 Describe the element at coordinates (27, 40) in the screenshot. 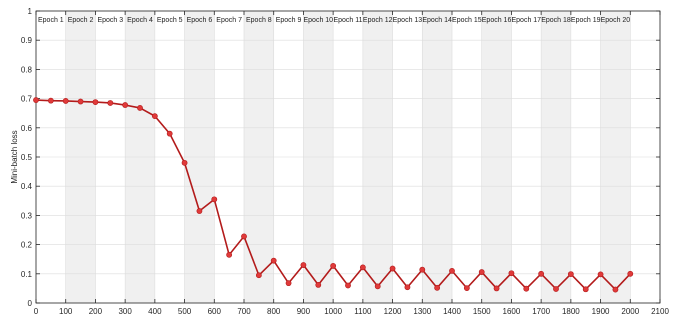

I see `y-tick-label: 0.9` at that location.